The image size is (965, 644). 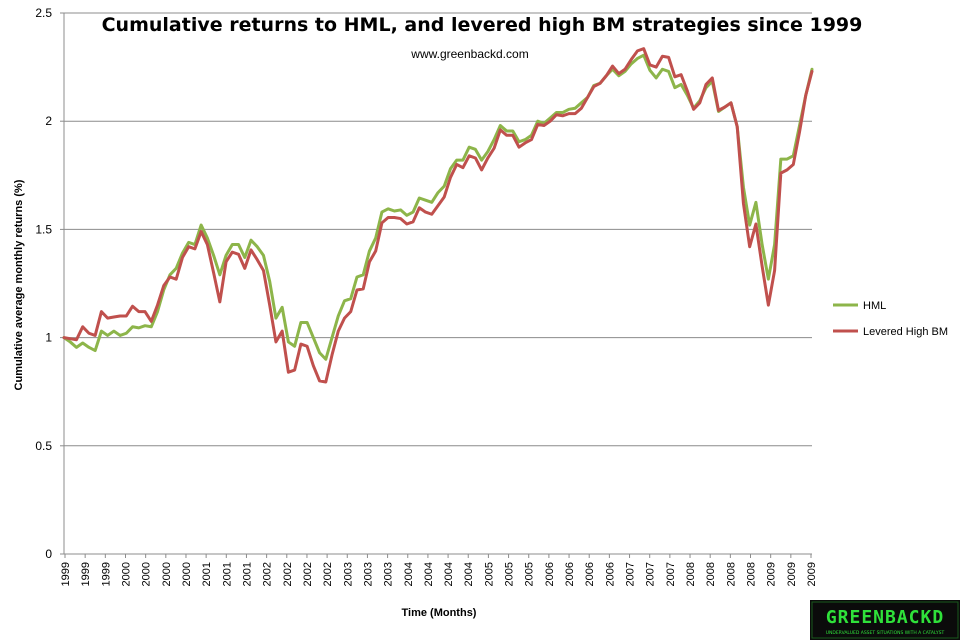 What do you see at coordinates (570, 574) in the screenshot?
I see `x-tick-label-25: 2006` at bounding box center [570, 574].